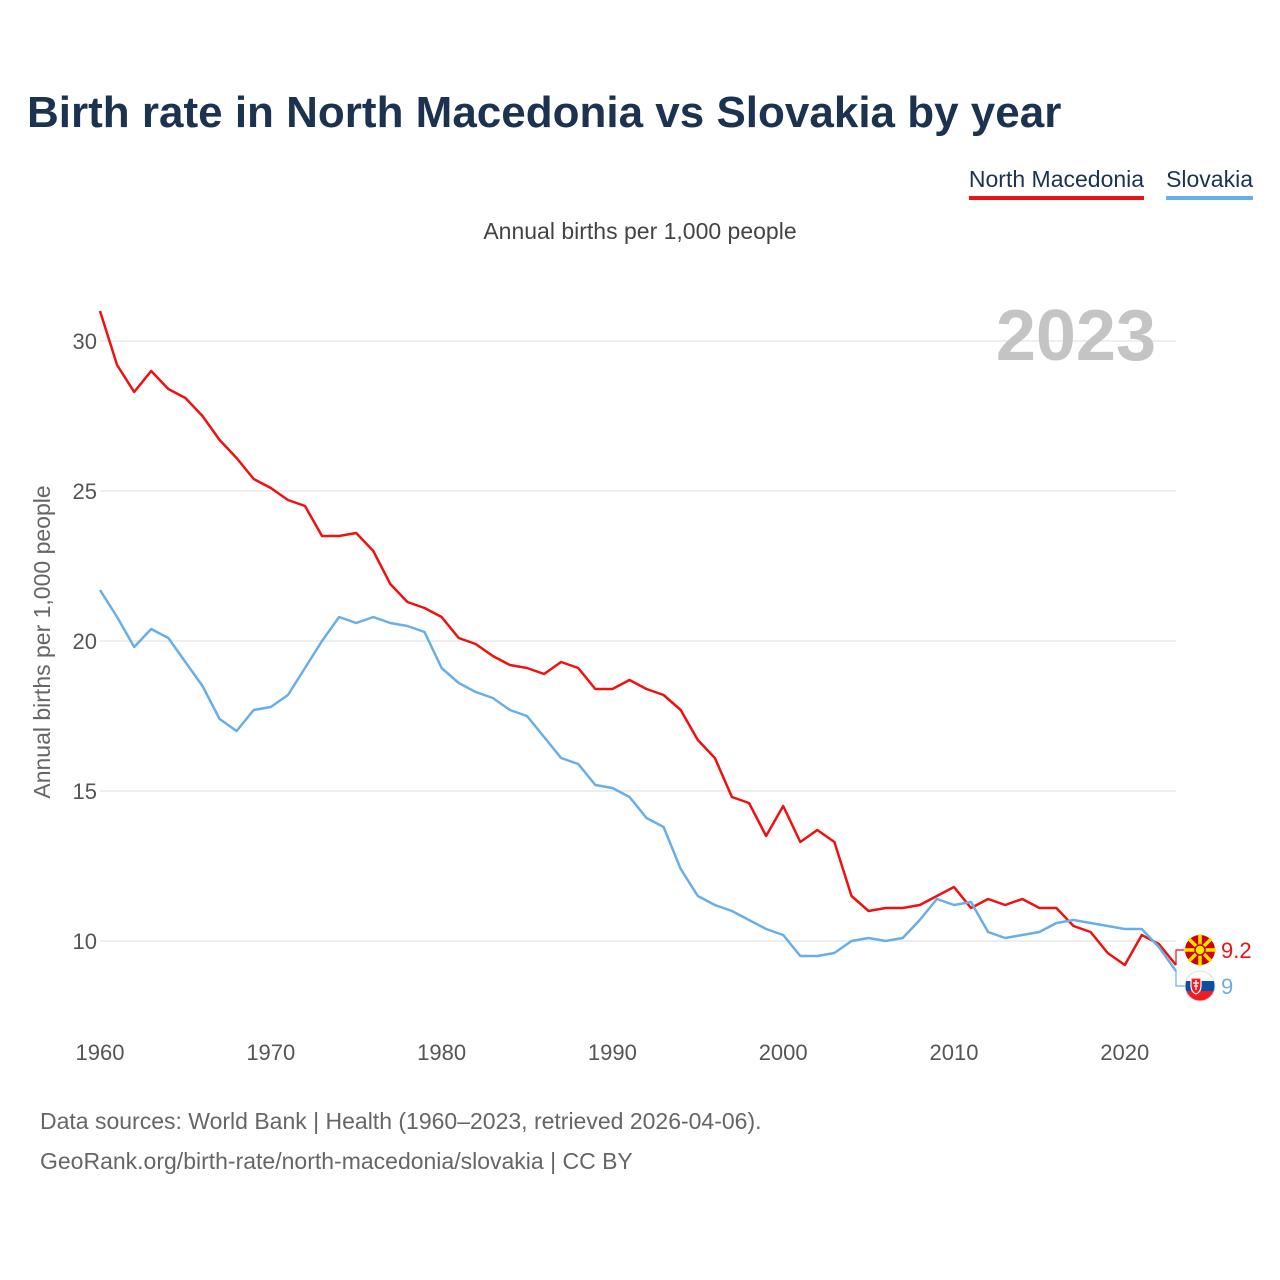 The width and height of the screenshot is (1280, 1280). I want to click on y-tick-label: 20, so click(85, 641).